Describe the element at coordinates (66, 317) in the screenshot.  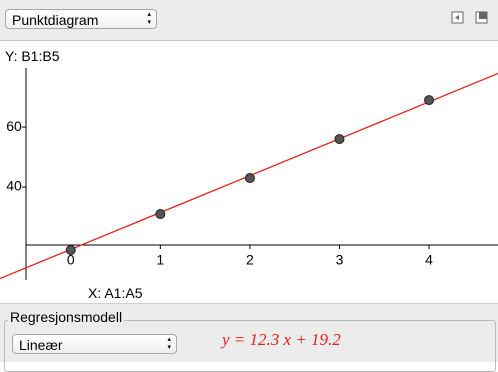
I see `regression-group-title: Regresjonsmodell` at that location.